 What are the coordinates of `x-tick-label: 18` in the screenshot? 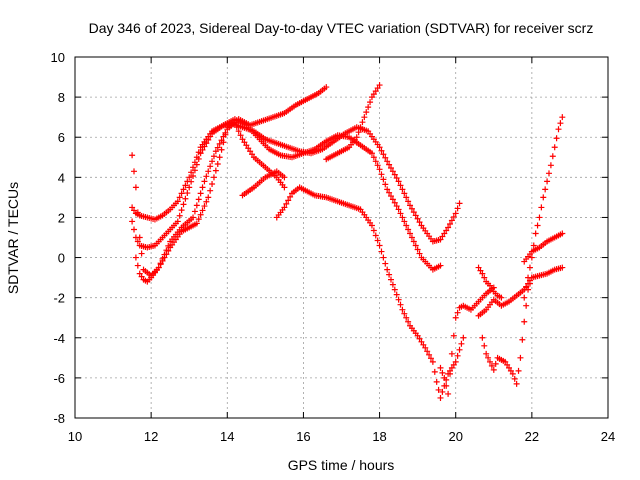 It's located at (379, 436).